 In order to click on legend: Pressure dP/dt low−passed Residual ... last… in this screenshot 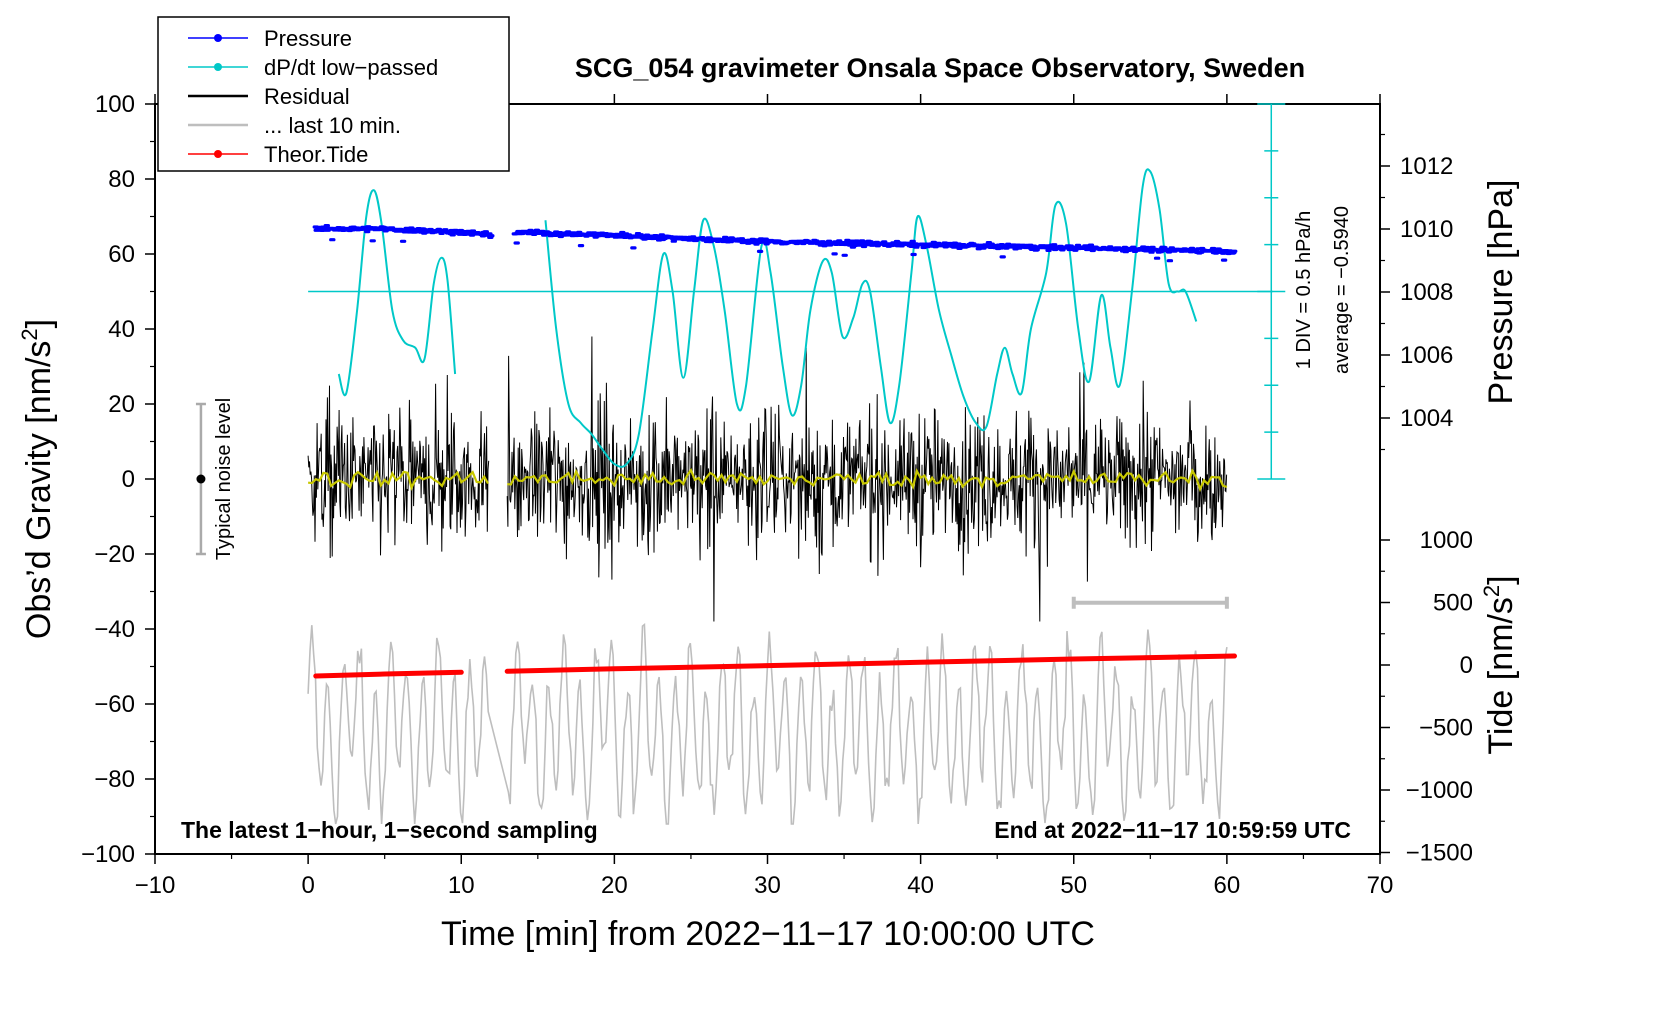, I will do `click(333, 94)`.